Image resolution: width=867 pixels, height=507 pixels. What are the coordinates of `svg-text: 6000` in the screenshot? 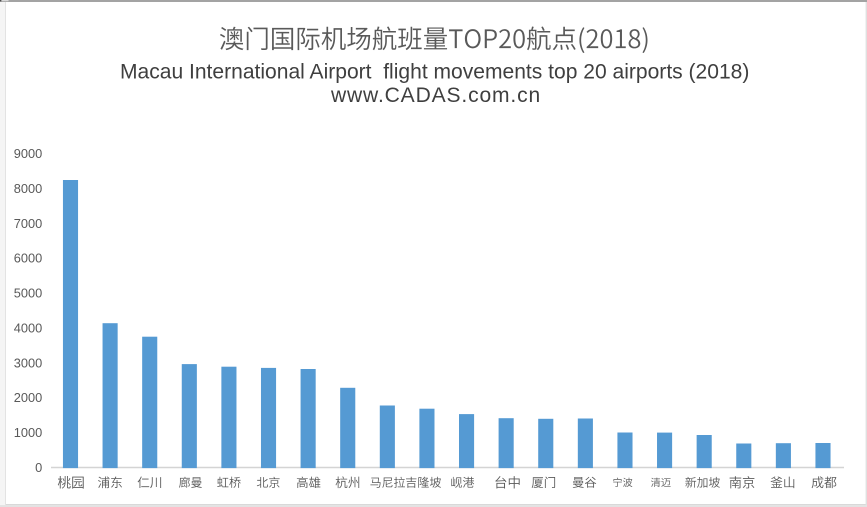 It's located at (28, 258).